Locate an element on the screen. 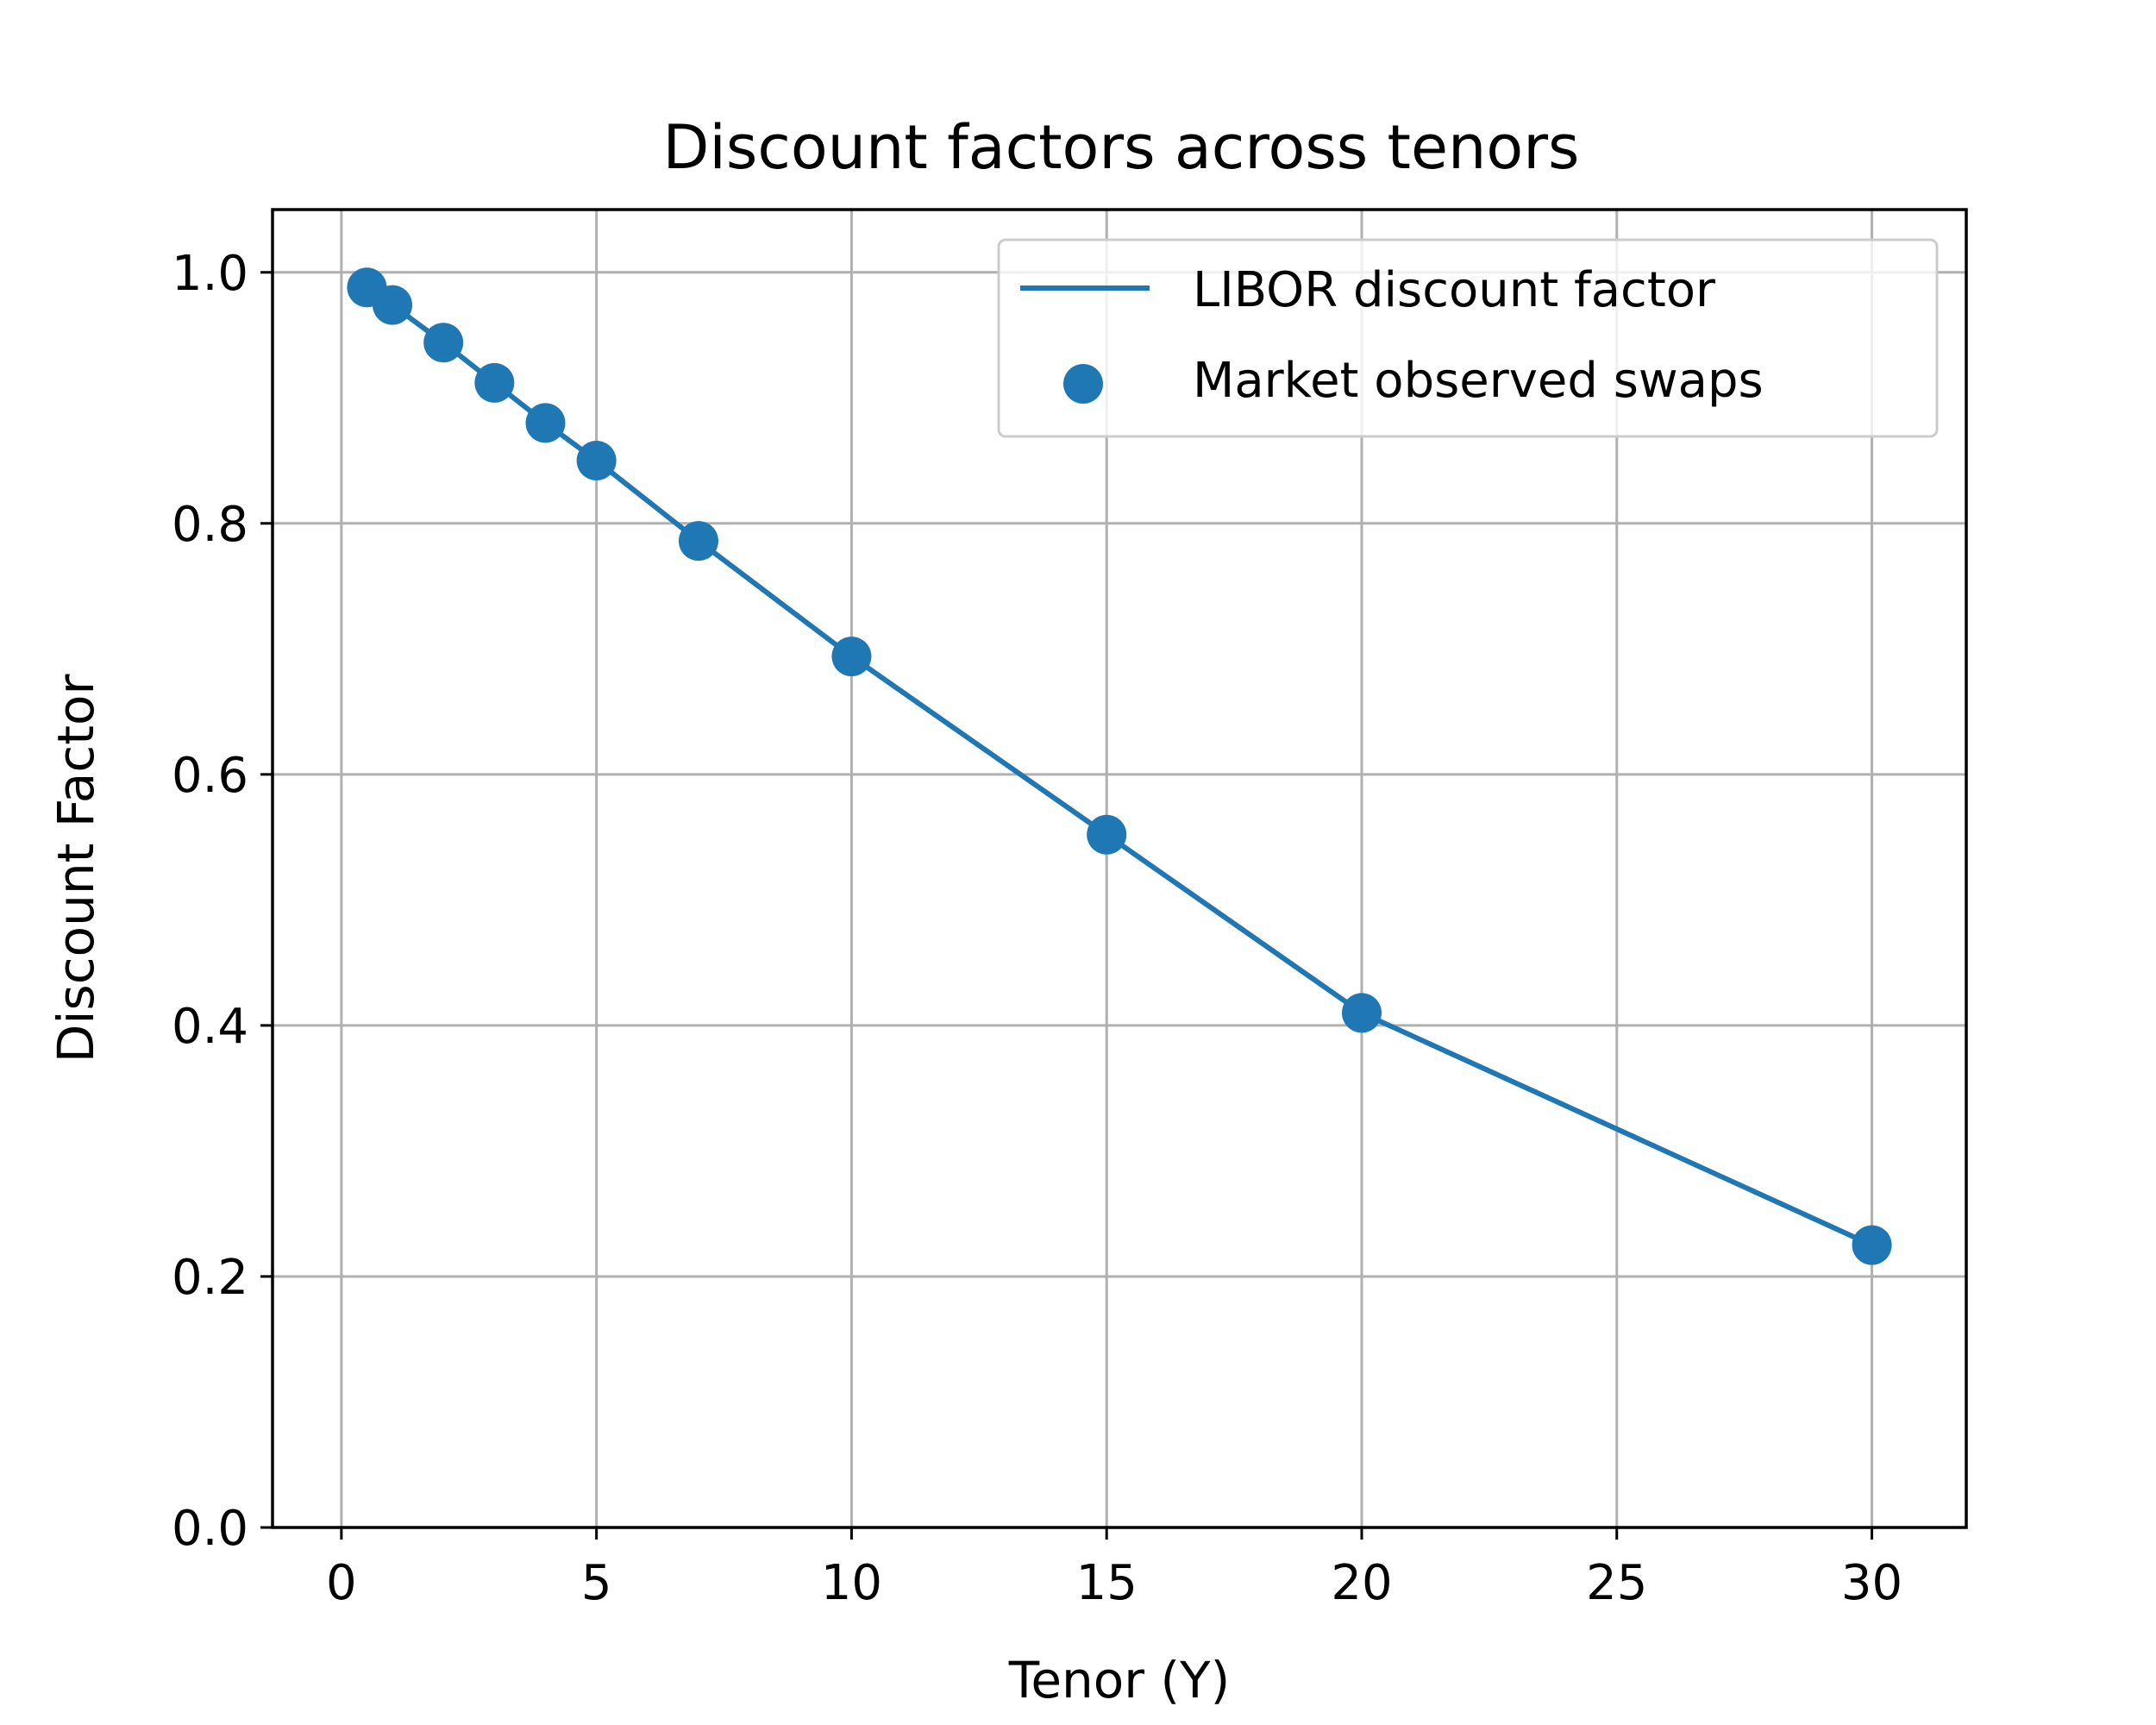 This screenshot has height=1725, width=2156. x-tick-label-3: 15 is located at coordinates (1107, 1583).